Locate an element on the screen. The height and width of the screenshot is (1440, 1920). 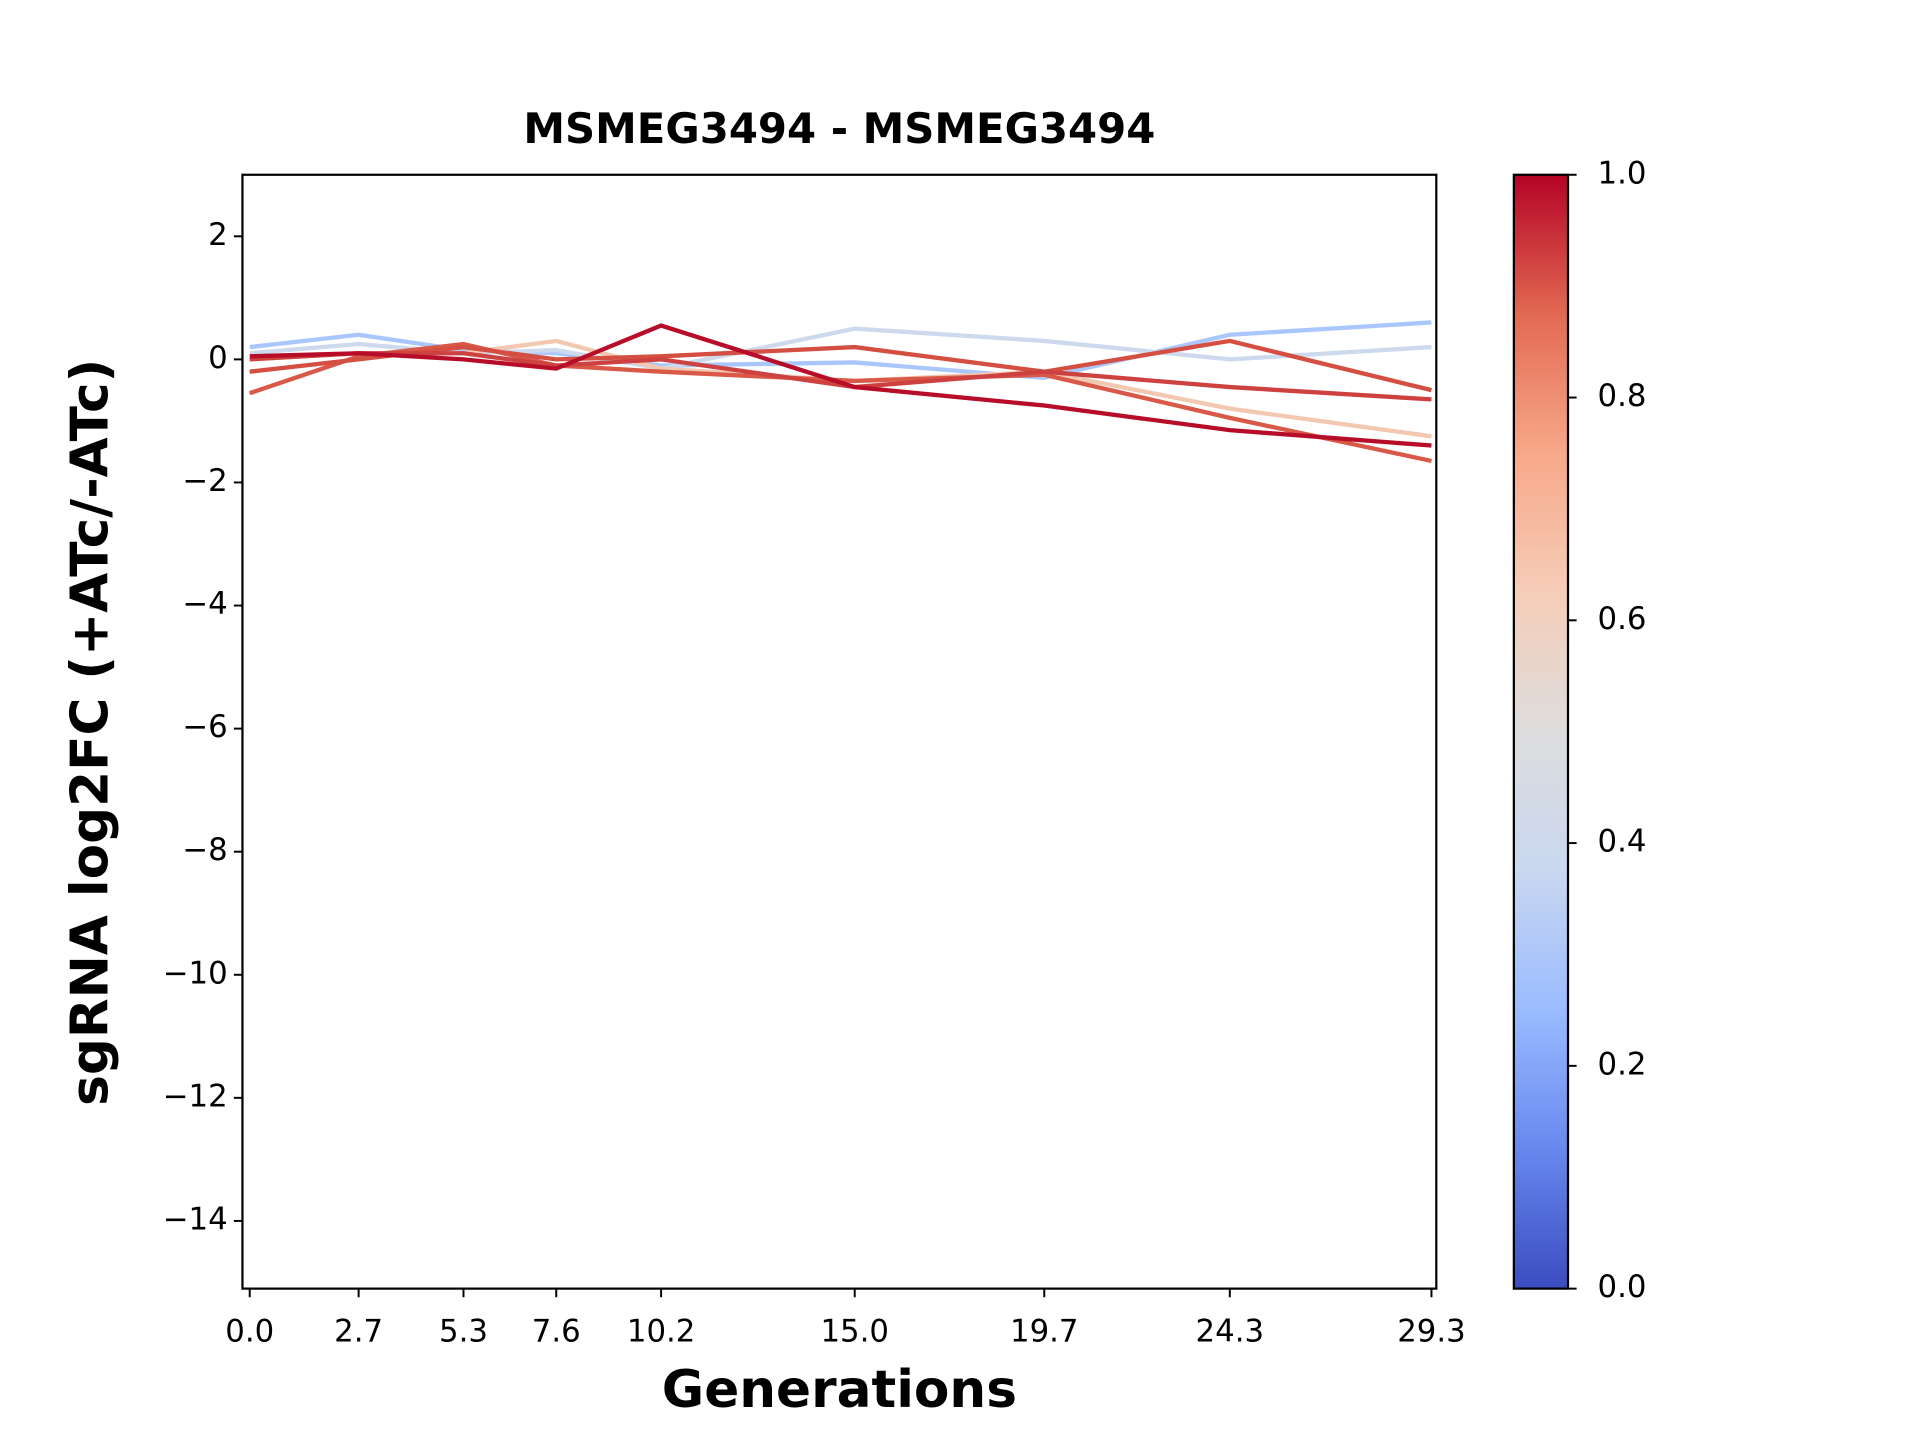
colorbar-tick-label: 0.8 is located at coordinates (1622, 396).